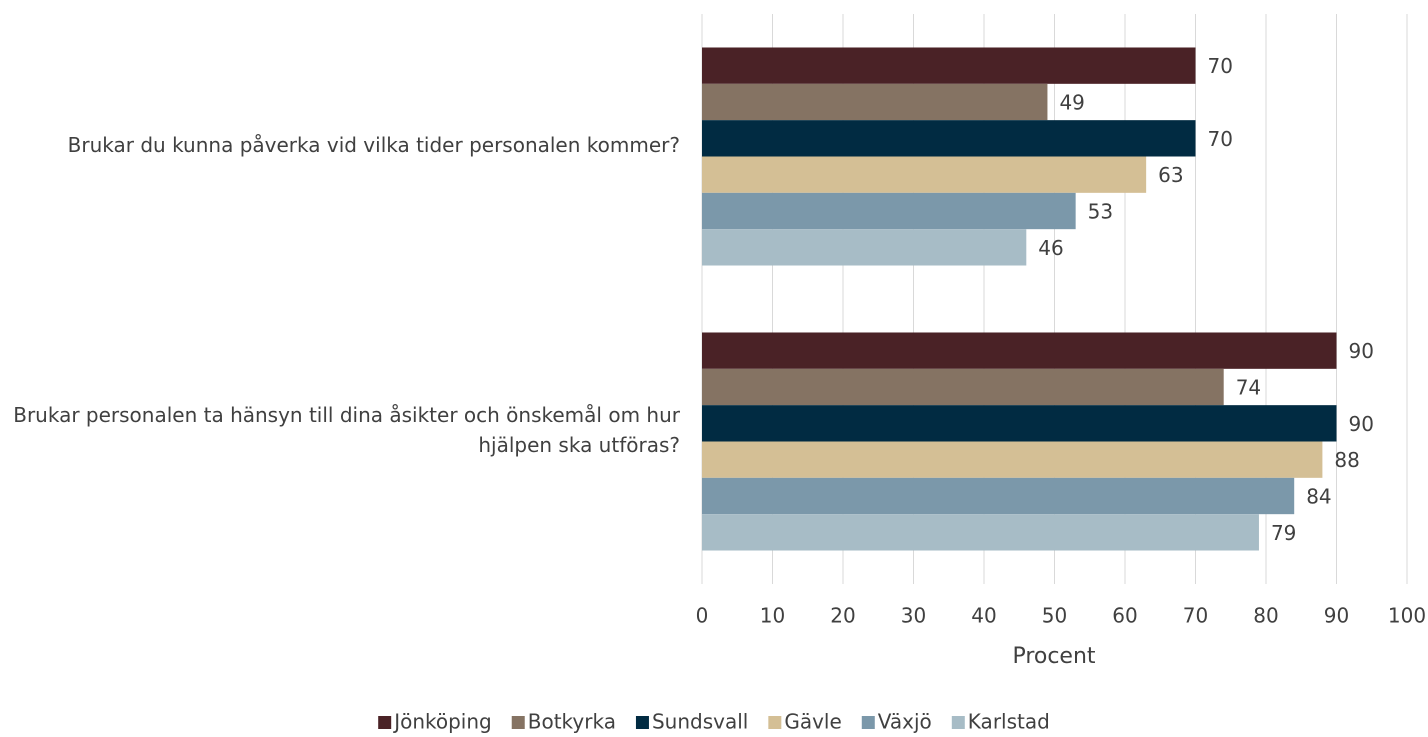  Describe the element at coordinates (1265, 616) in the screenshot. I see `x-tick-label: 80` at that location.